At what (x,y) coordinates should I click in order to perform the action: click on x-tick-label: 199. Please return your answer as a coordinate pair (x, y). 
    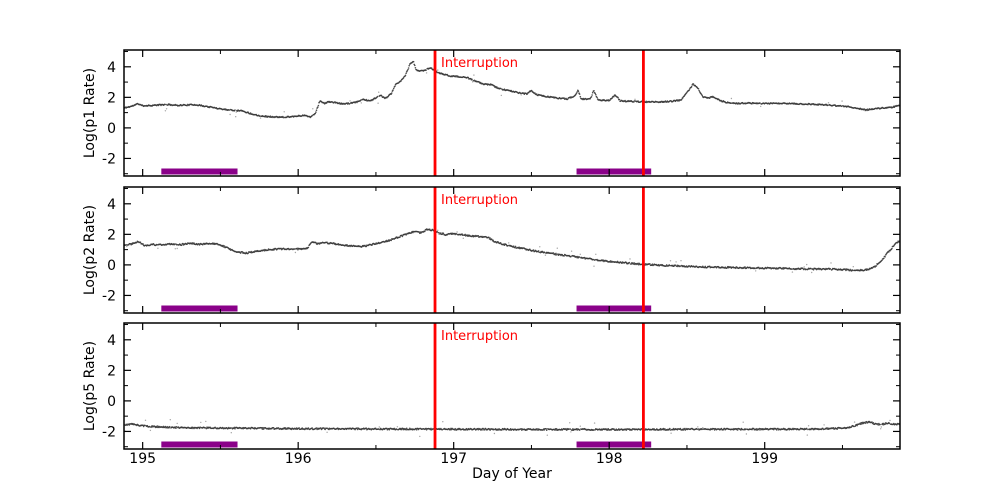
    Looking at the image, I should click on (764, 459).